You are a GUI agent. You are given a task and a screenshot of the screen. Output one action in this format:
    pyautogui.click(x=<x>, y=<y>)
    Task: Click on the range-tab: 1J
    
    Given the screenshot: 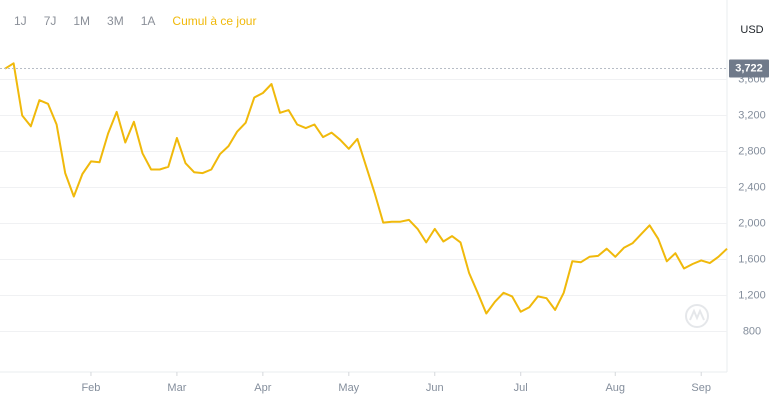 What is the action you would take?
    pyautogui.click(x=20, y=21)
    